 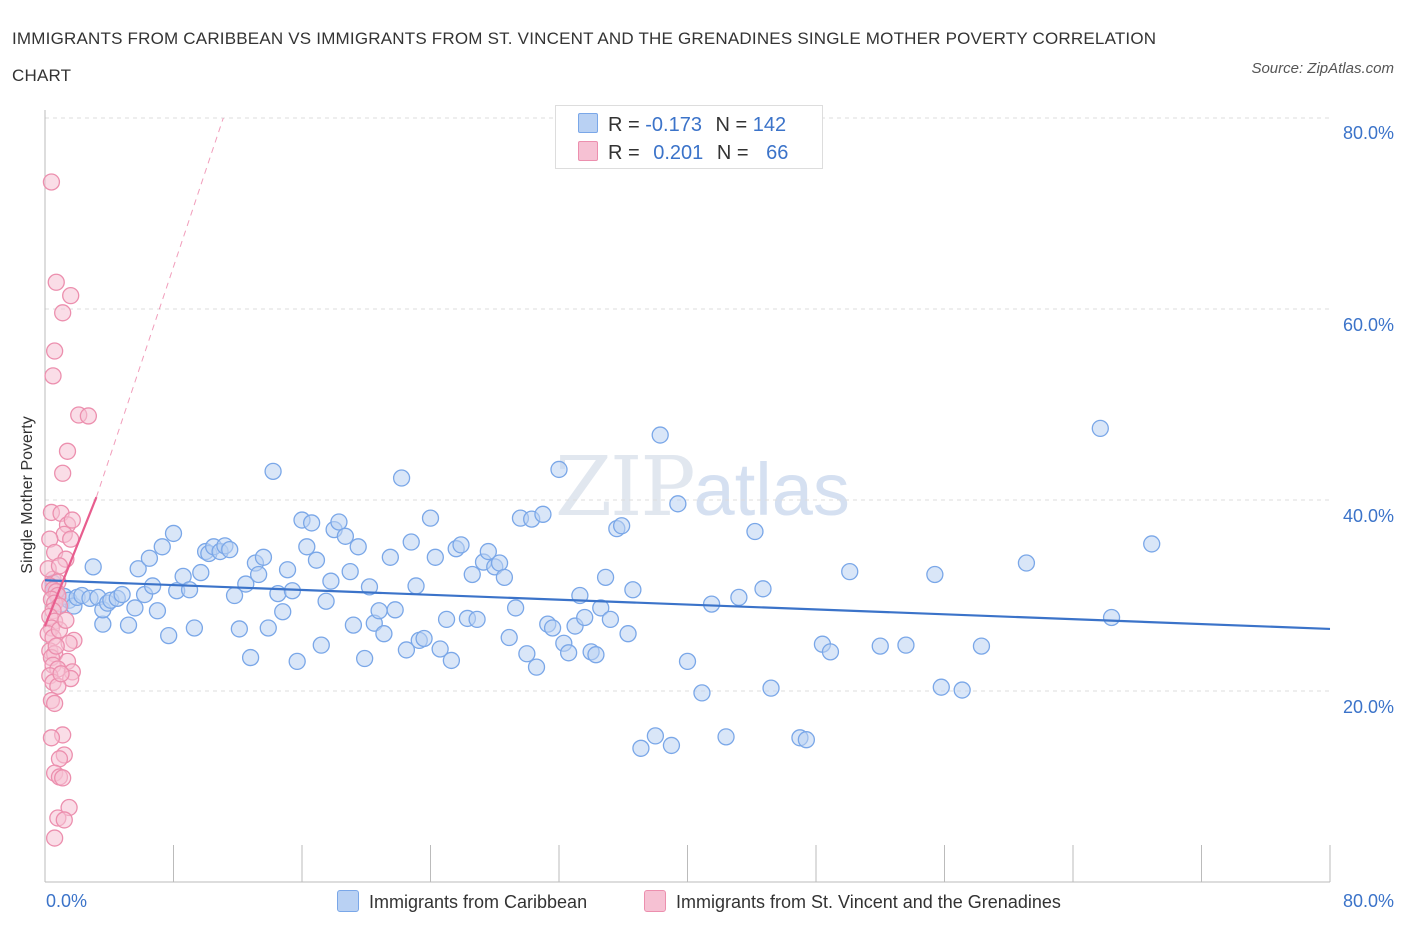 What do you see at coordinates (731, 125) in the screenshot?
I see `caribbean-n-label: N =` at bounding box center [731, 125].